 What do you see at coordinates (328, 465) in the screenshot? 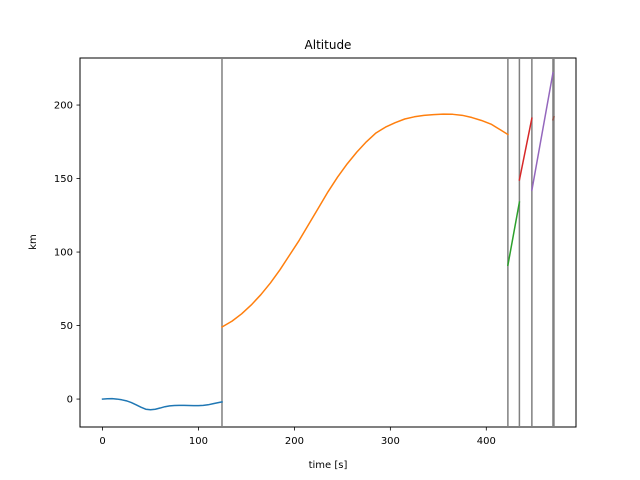
I see `x-axis-label: time [s]` at bounding box center [328, 465].